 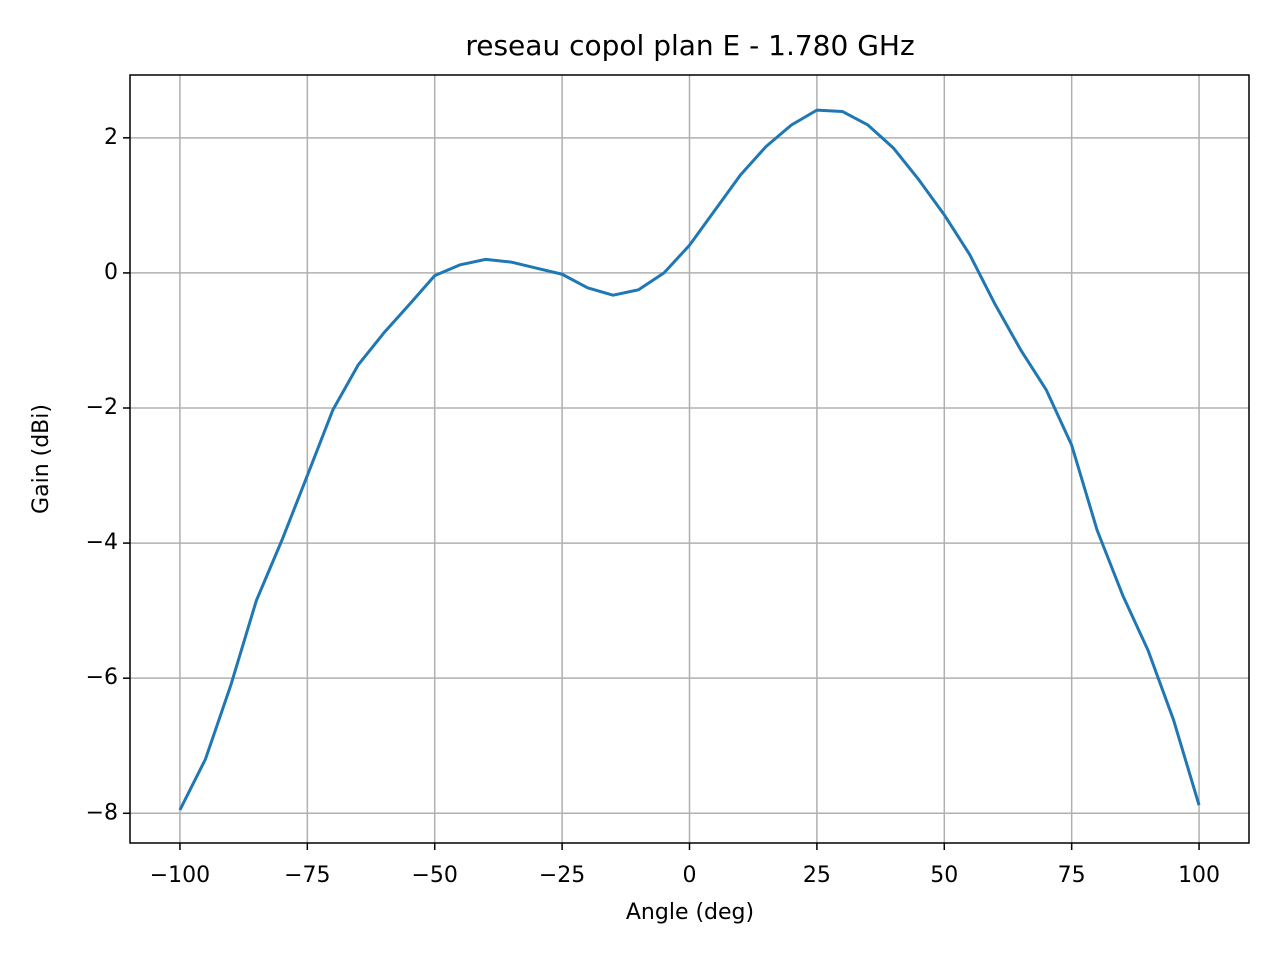 What do you see at coordinates (307, 875) in the screenshot?
I see `x-tick-label: −75` at bounding box center [307, 875].